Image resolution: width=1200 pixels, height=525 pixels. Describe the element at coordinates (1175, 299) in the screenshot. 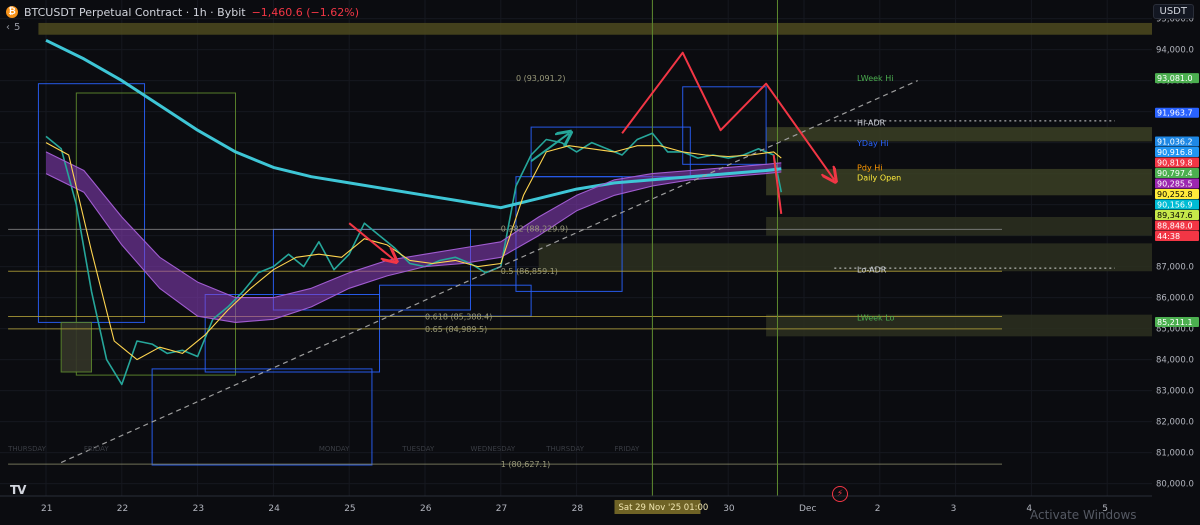

I see `y-tick-label: 86,000.0` at that location.